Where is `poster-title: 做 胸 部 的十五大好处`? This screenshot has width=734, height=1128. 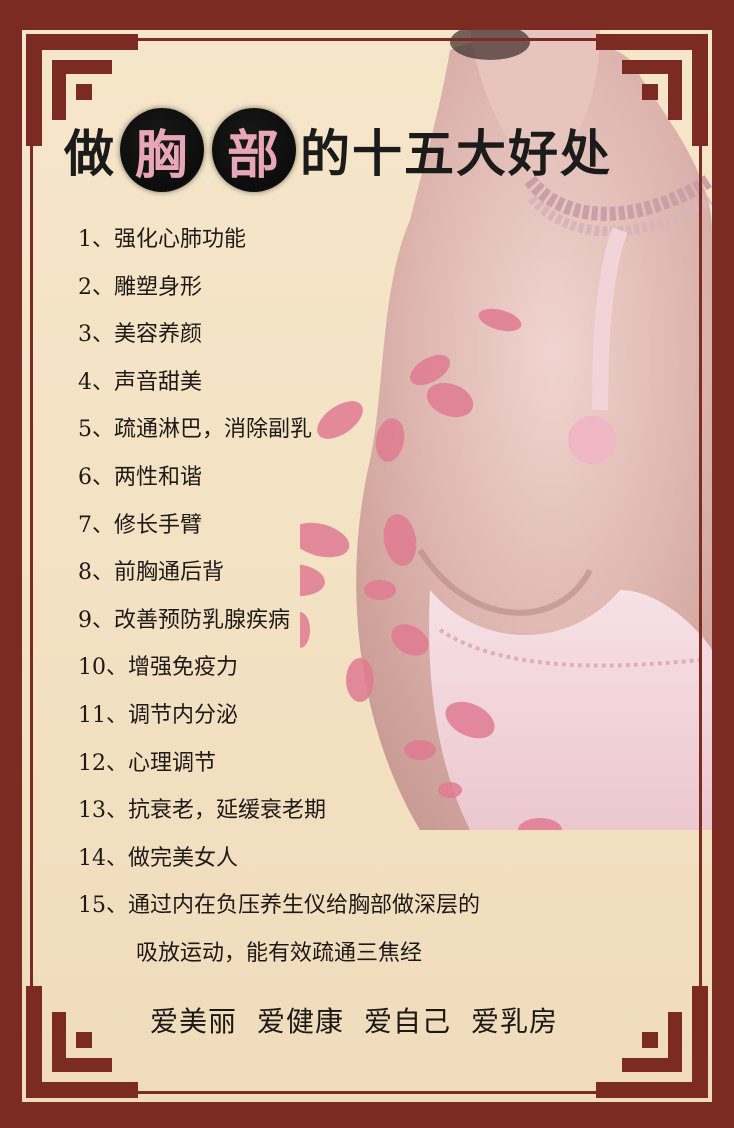 poster-title: 做 胸 部 的十五大好处 is located at coordinates (384, 150).